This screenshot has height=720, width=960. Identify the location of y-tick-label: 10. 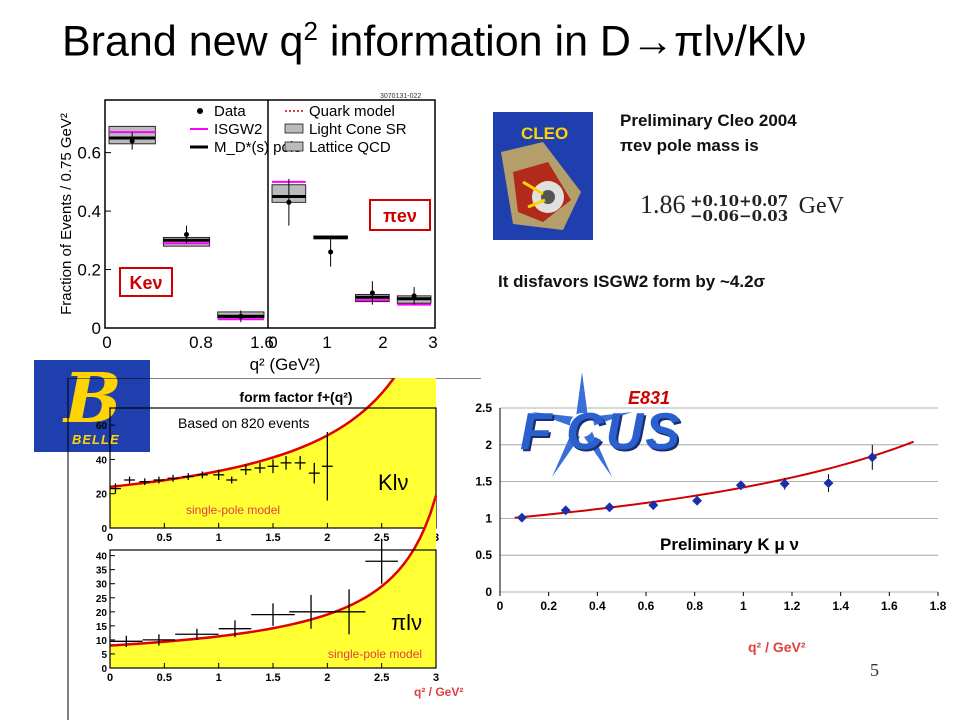
(102, 641).